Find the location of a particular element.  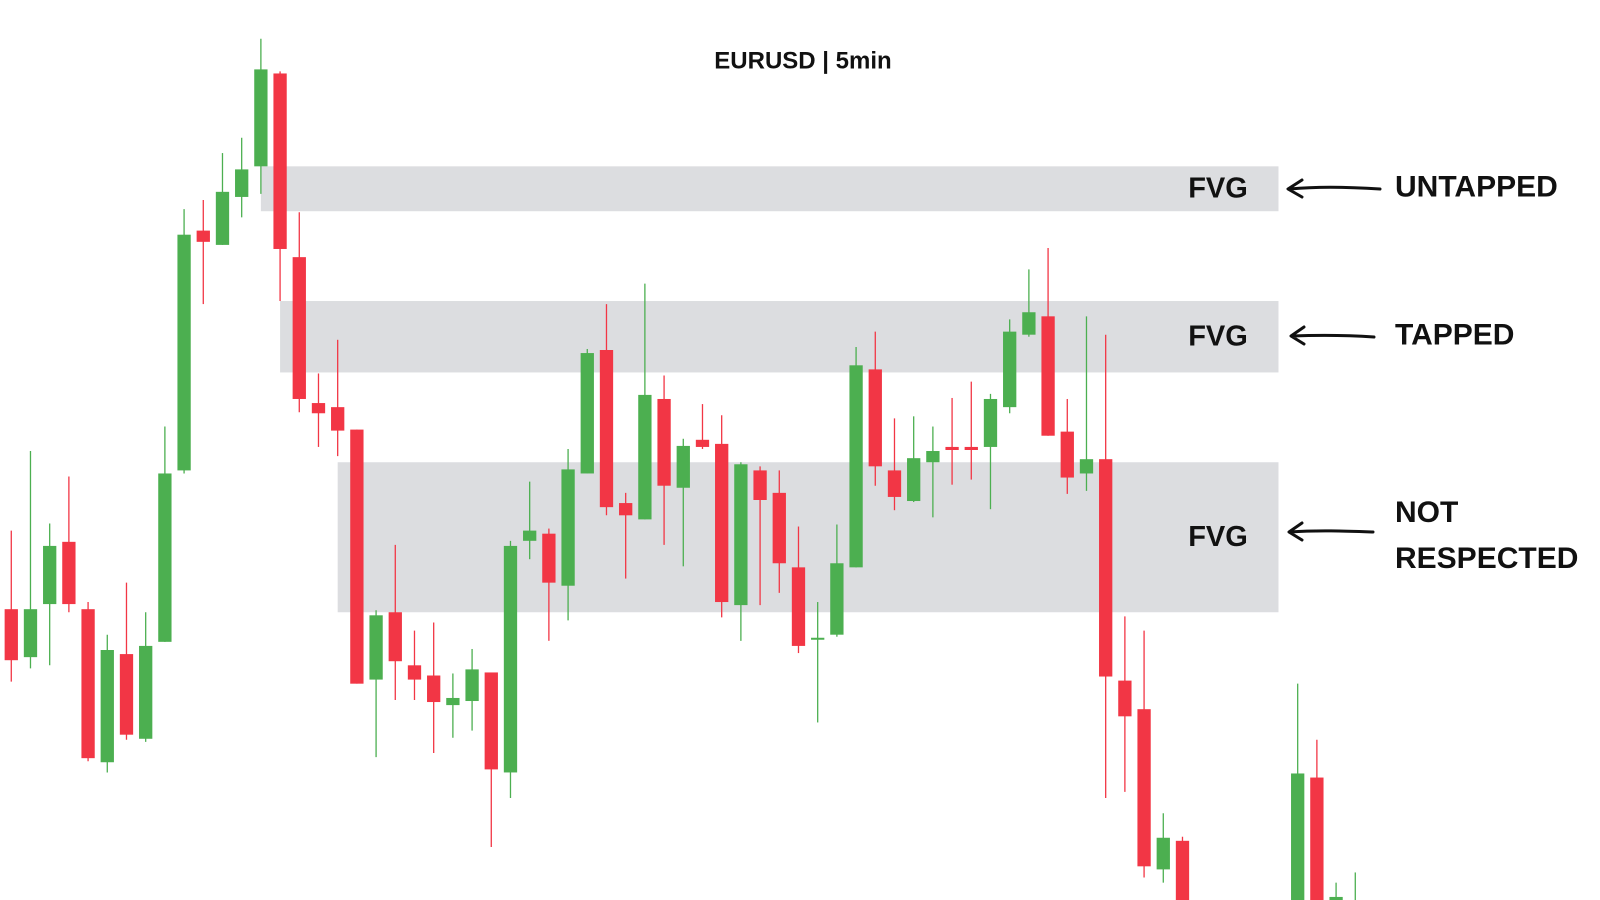

arrows is located at coordinates (1334, 360).